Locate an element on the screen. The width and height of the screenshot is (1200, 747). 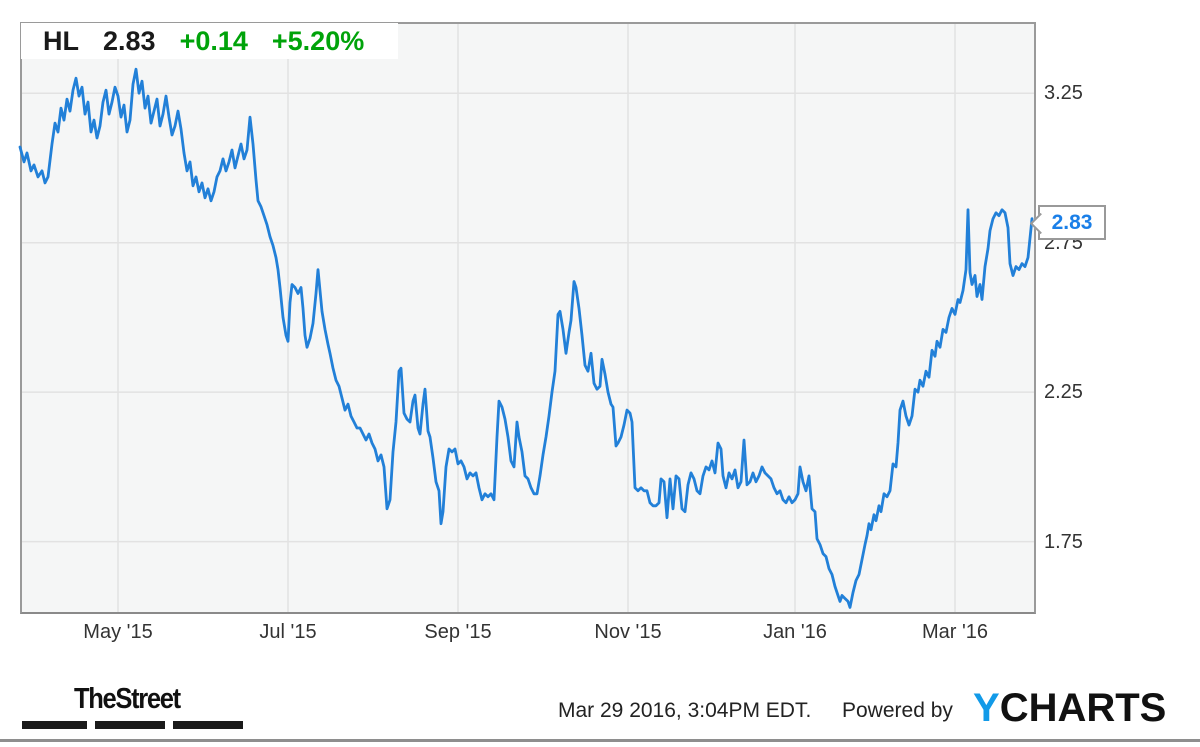
powered-by-label: Powered by is located at coordinates (897, 710).